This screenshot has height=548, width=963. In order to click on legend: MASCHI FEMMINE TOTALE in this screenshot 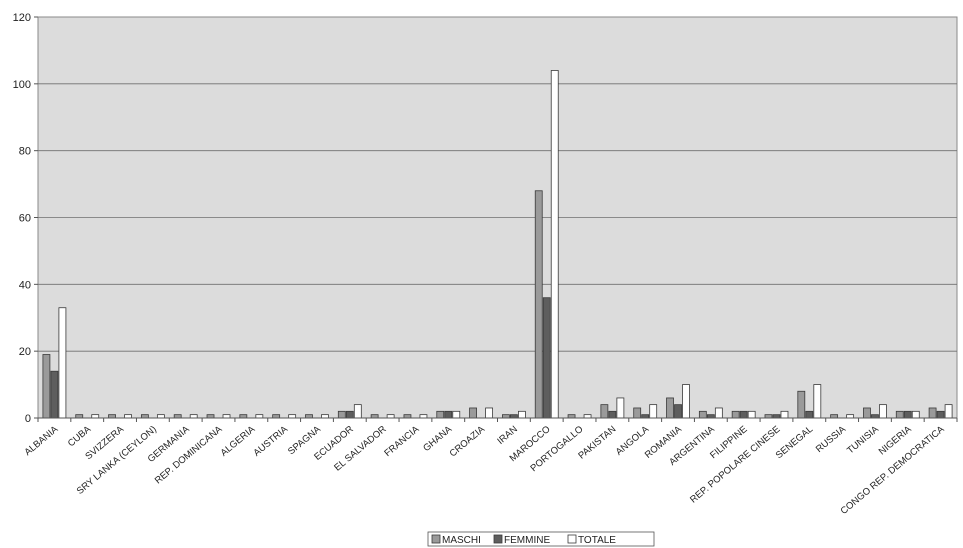, I will do `click(541, 539)`.